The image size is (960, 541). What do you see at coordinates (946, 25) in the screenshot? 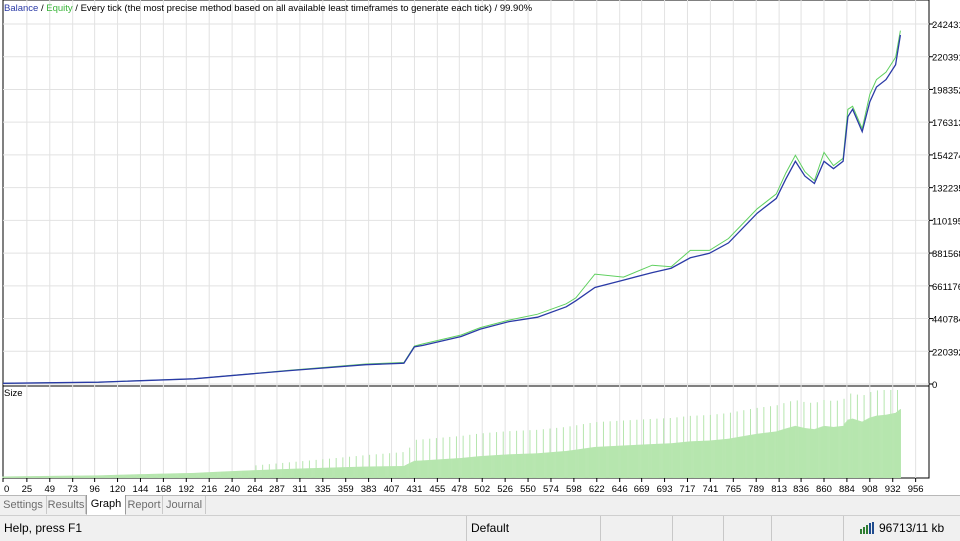
I see `y-tick-label: 2424311` at bounding box center [946, 25].